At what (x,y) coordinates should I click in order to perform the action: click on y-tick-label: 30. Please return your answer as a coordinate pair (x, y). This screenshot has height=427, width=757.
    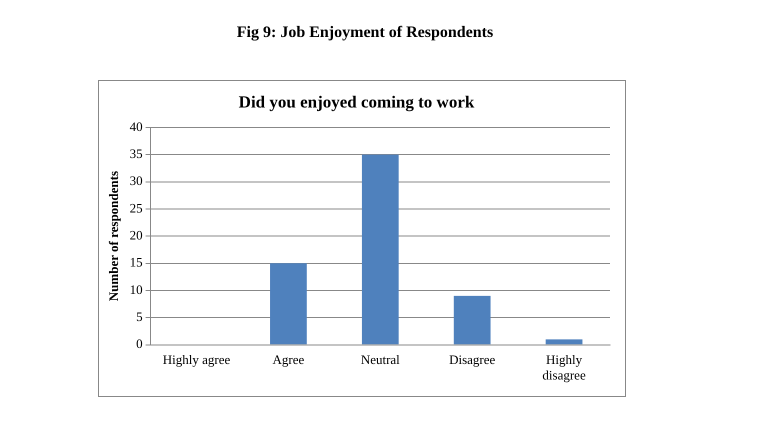
    Looking at the image, I should click on (136, 180).